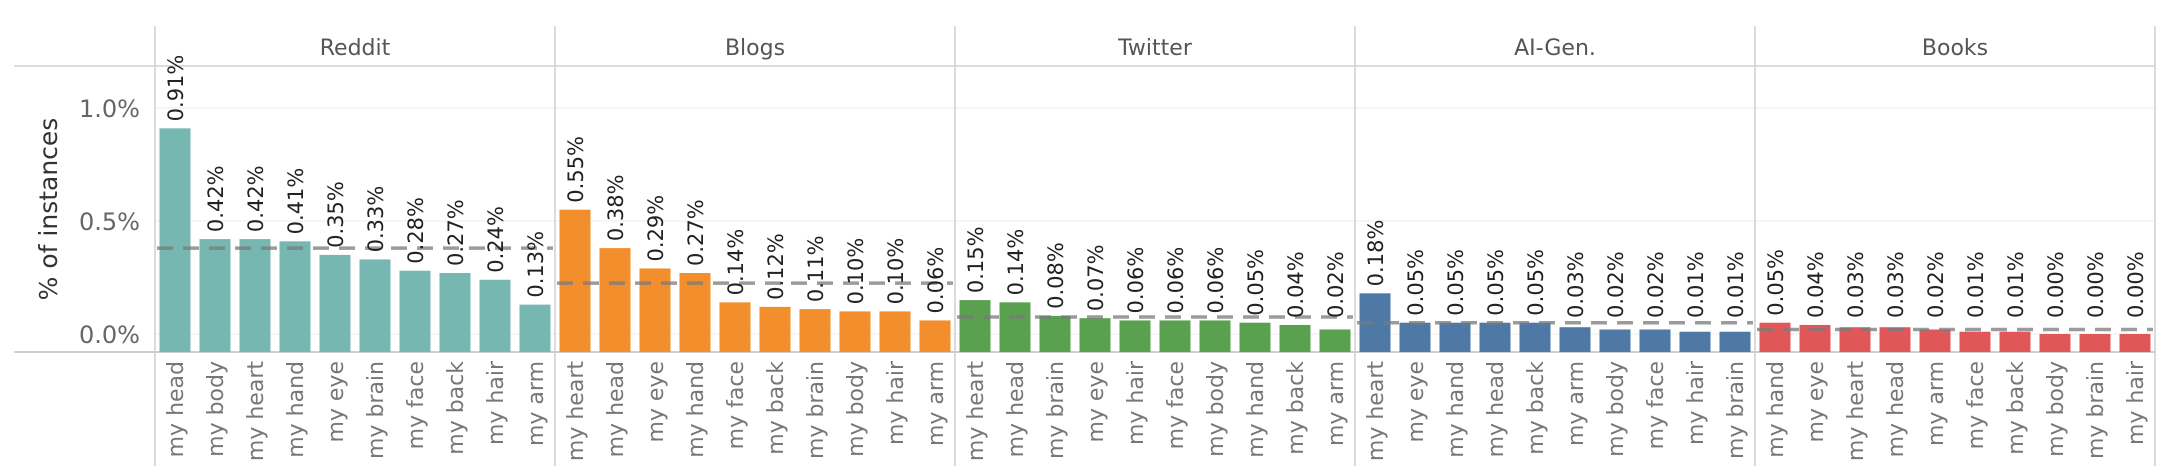 The image size is (2164, 466). What do you see at coordinates (1555, 48) in the screenshot?
I see `panel-title: AI-Gen.` at bounding box center [1555, 48].